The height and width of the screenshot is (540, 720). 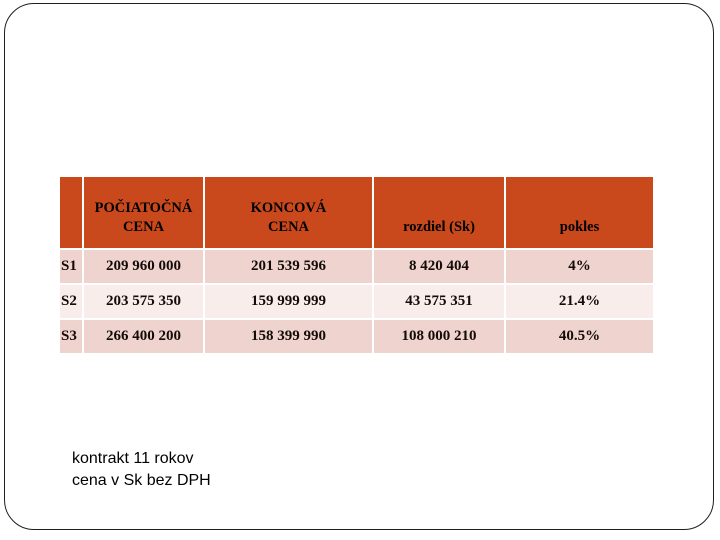 I want to click on cell-difference: 43 575 351, so click(x=439, y=301).